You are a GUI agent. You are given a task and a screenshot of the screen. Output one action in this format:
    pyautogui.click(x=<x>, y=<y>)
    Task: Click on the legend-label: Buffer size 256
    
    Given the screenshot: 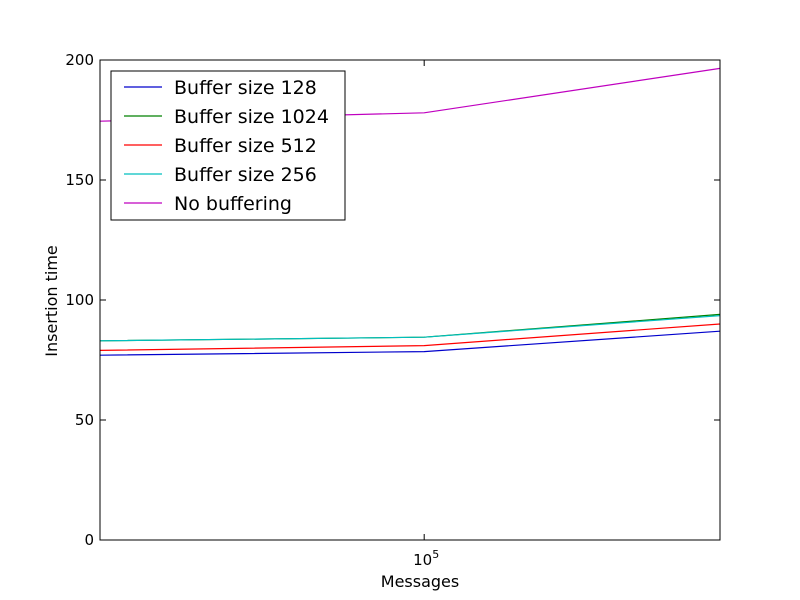 What is the action you would take?
    pyautogui.click(x=245, y=175)
    